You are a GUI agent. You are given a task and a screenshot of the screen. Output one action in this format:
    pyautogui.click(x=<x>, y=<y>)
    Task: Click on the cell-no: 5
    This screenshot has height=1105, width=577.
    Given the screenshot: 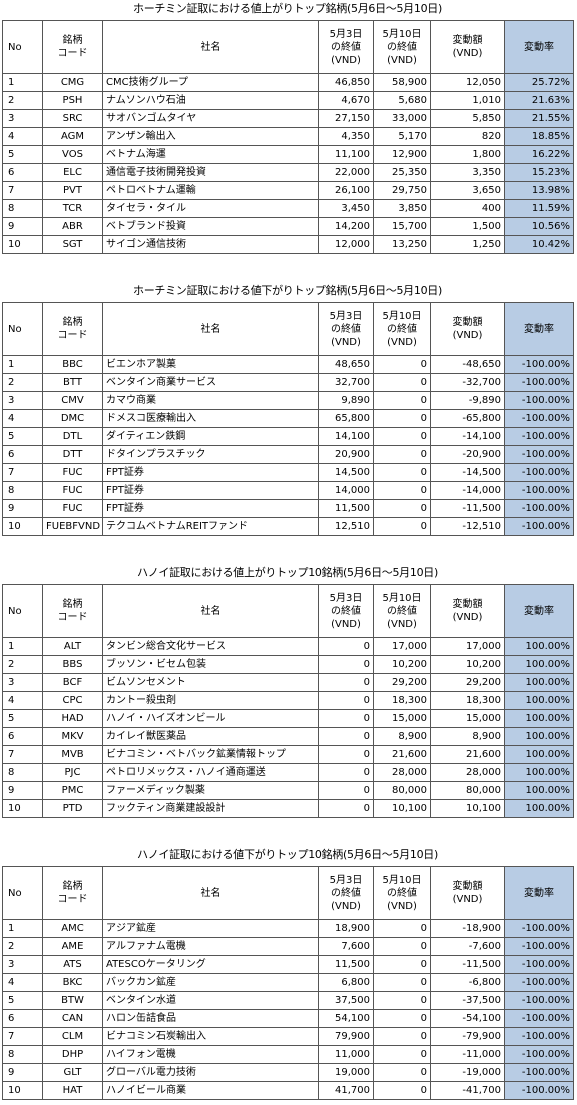 What is the action you would take?
    pyautogui.click(x=22, y=436)
    